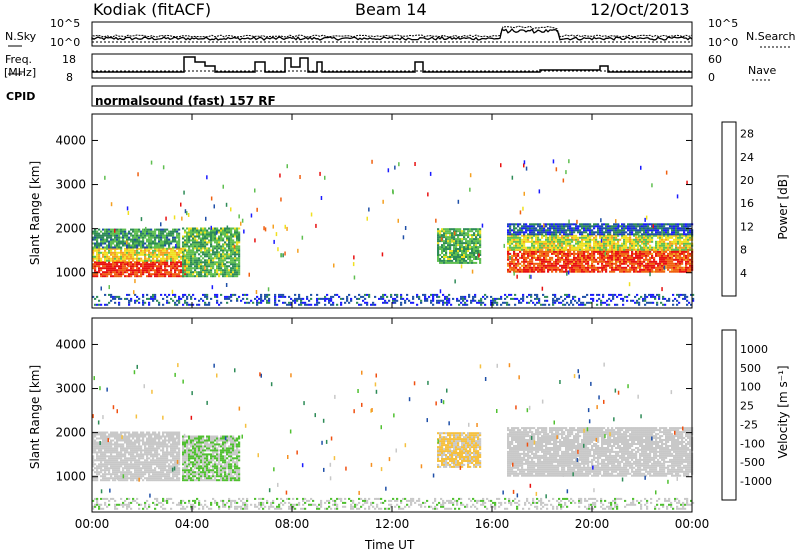 The image size is (800, 554). I want to click on nsearch-tick-top: 10^5, so click(723, 23).